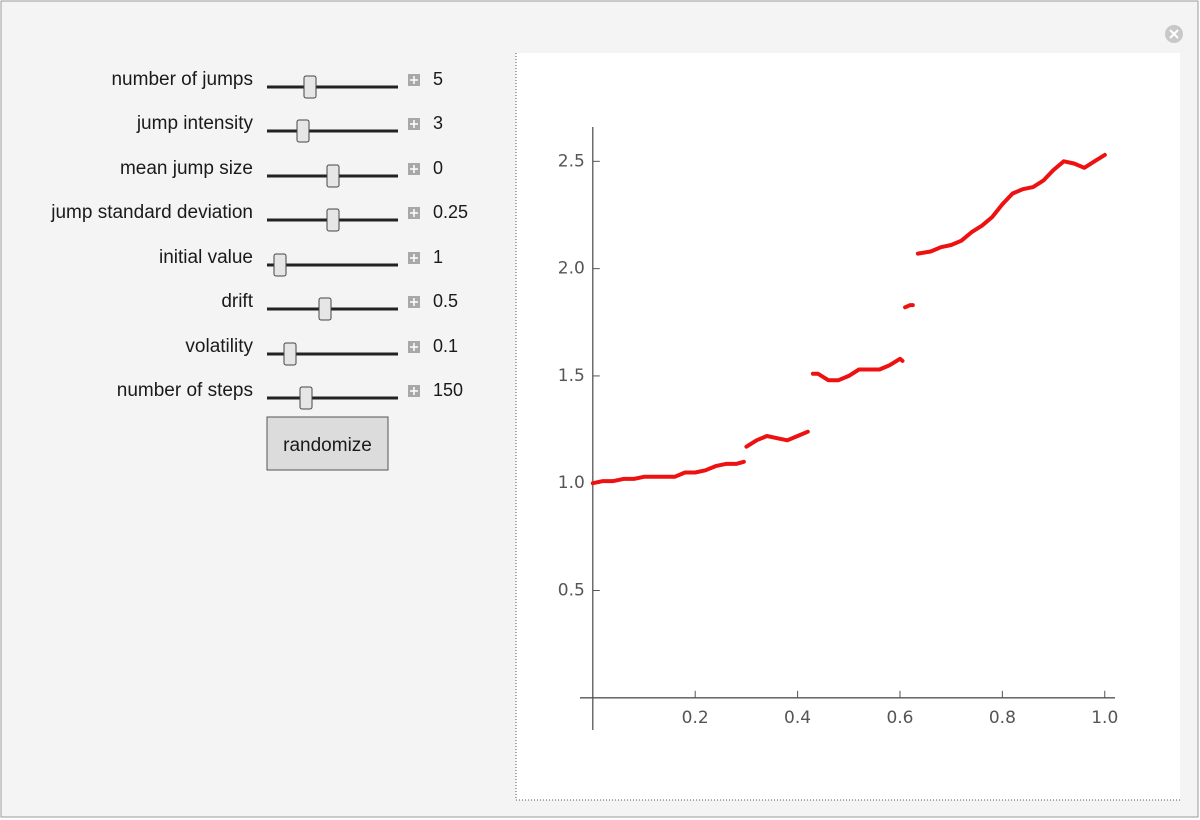  Describe the element at coordinates (438, 168) in the screenshot. I see `control-value: 0` at that location.